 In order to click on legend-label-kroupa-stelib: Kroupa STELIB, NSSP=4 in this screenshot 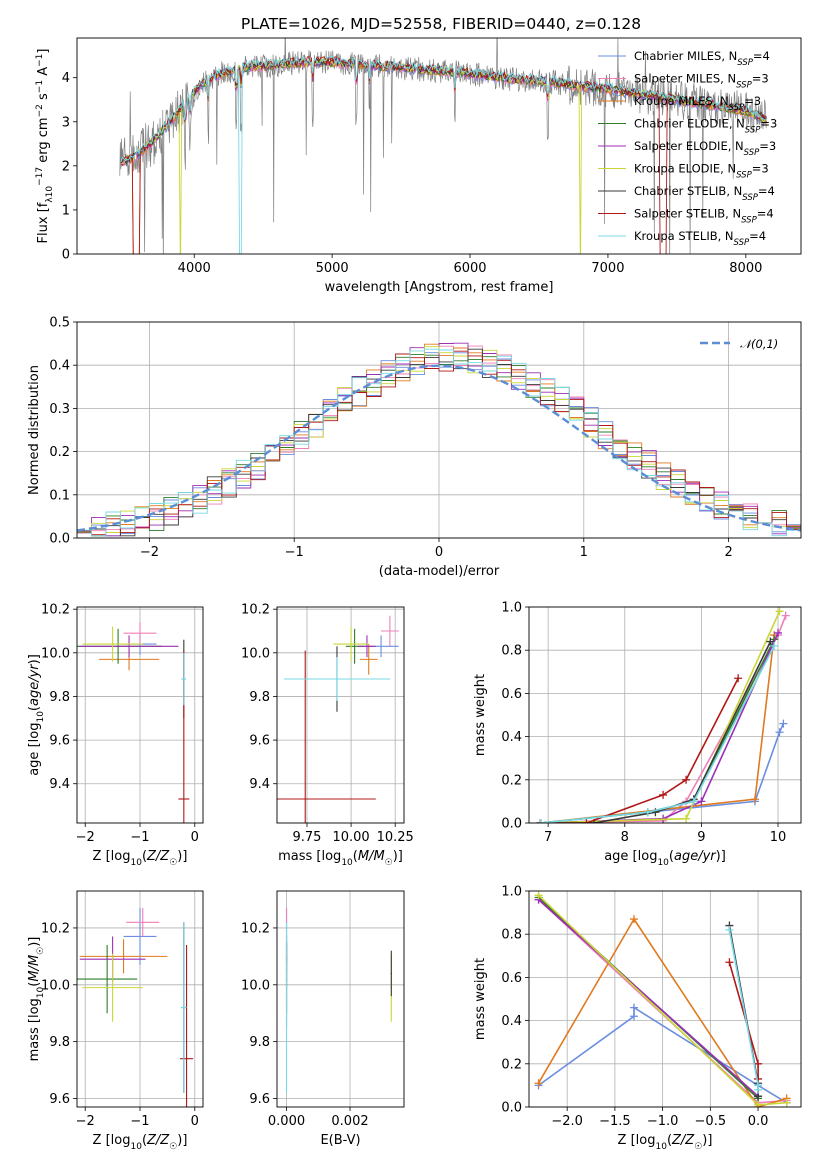, I will do `click(700, 238)`.